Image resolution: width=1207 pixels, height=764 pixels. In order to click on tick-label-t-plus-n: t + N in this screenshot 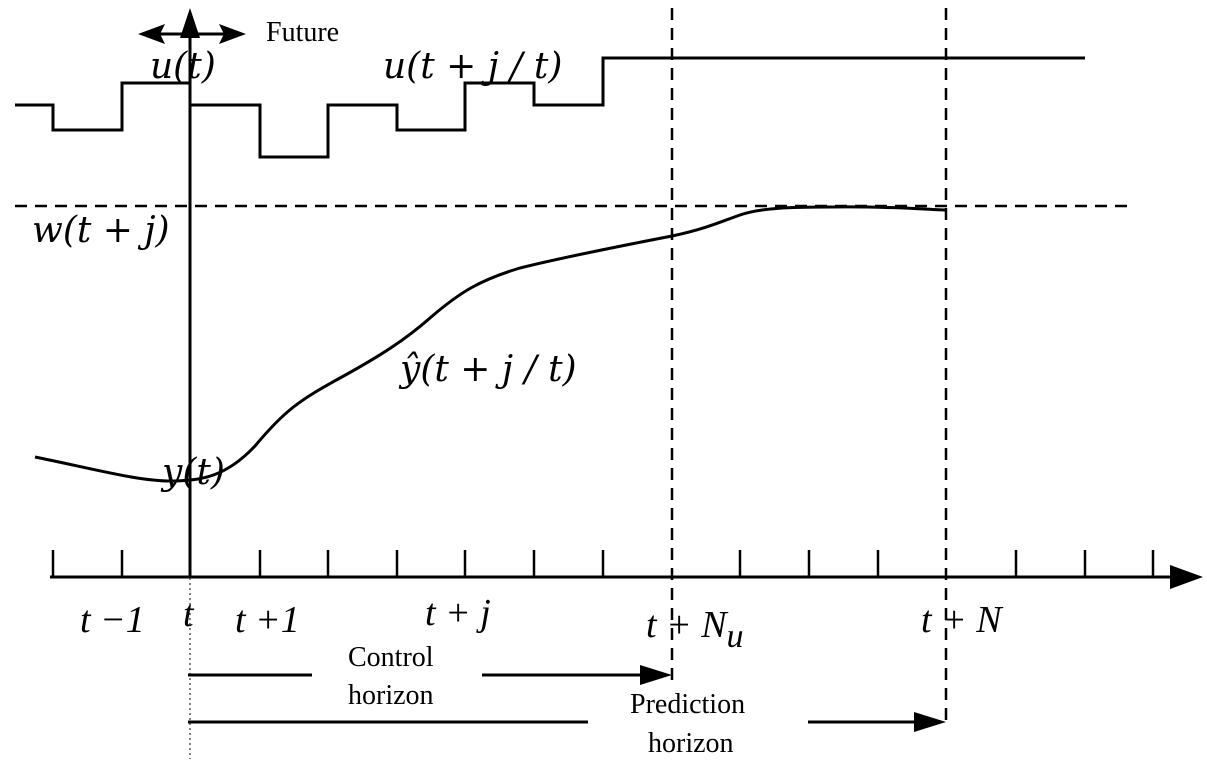, I will do `click(962, 620)`.